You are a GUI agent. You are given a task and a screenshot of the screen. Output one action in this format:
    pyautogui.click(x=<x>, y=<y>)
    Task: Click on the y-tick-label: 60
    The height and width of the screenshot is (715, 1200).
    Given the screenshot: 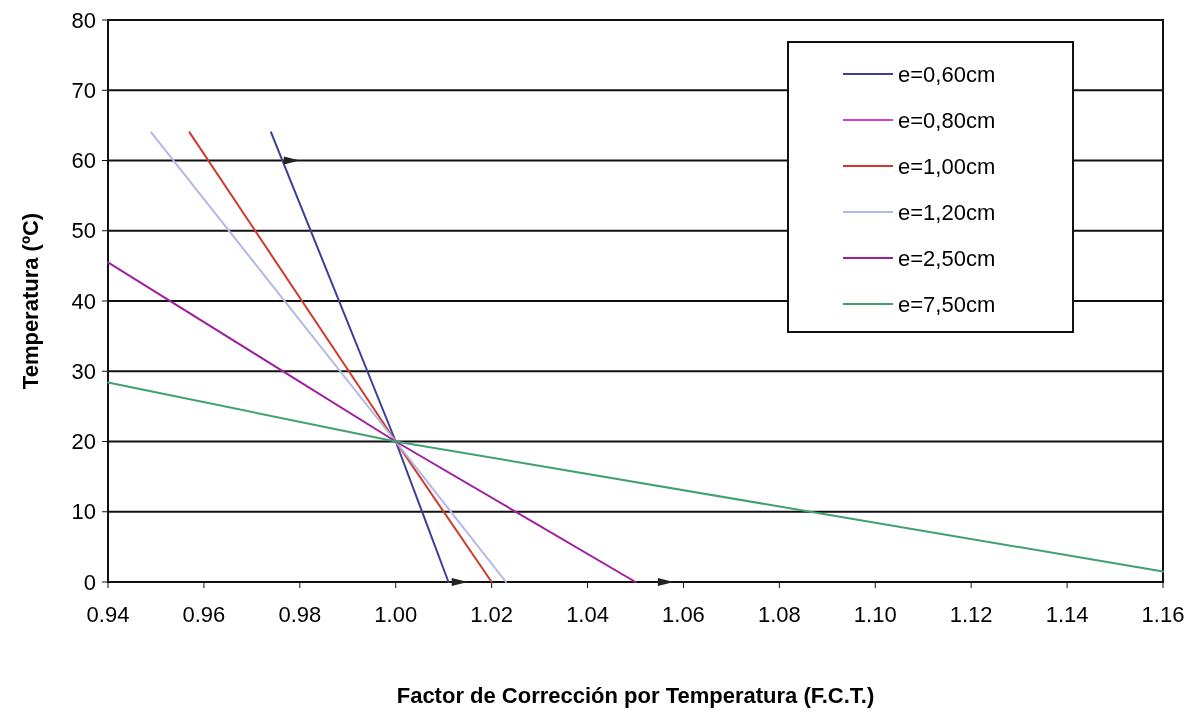 What is the action you would take?
    pyautogui.click(x=83, y=161)
    